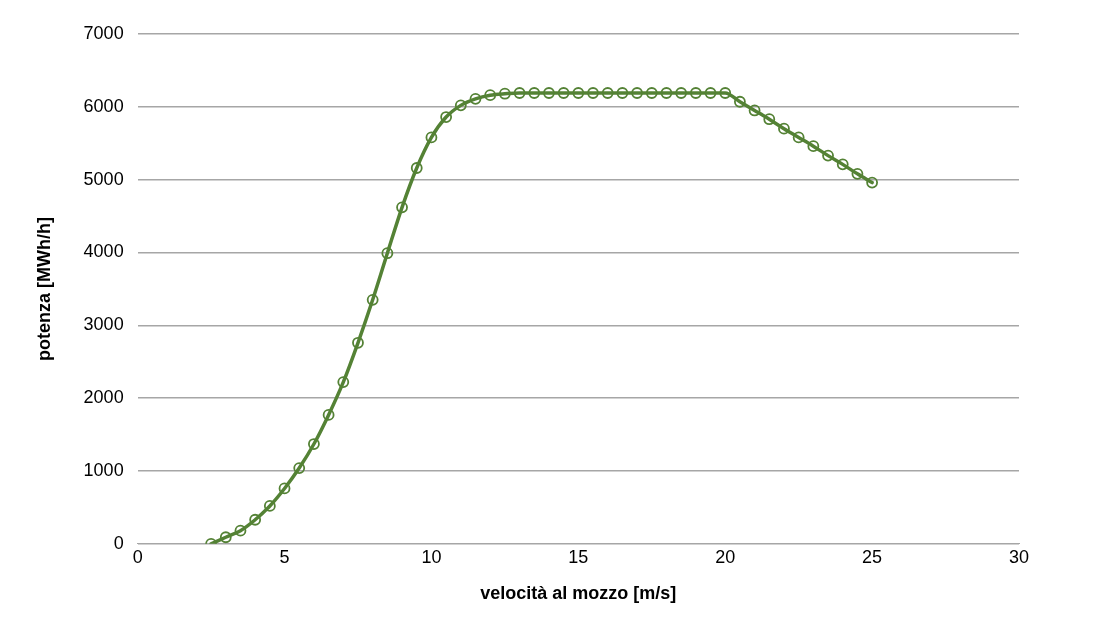  I want to click on y-tick-label: 6000, so click(103, 105).